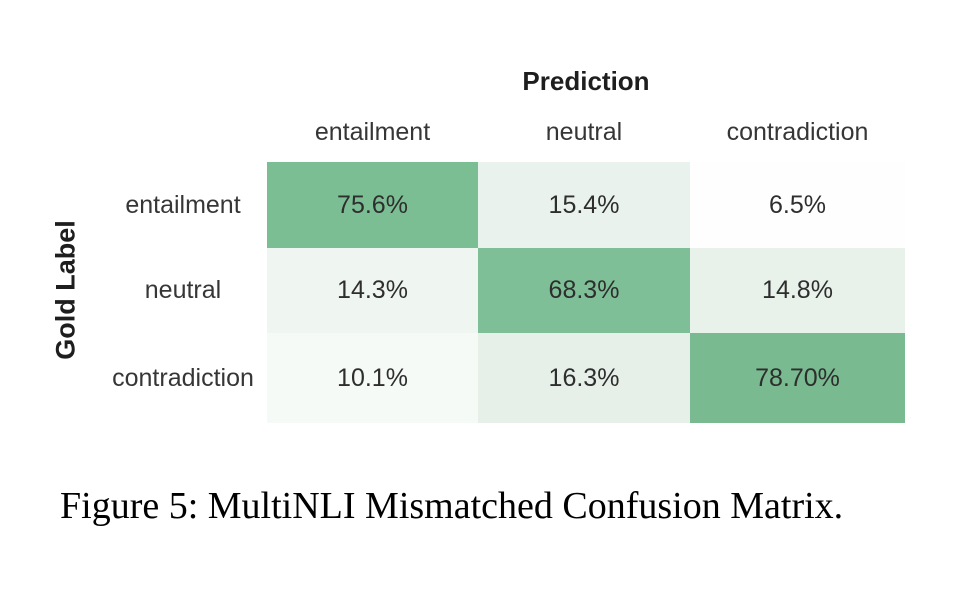 The width and height of the screenshot is (976, 592). I want to click on col-header-neutral: neutral, so click(584, 132).